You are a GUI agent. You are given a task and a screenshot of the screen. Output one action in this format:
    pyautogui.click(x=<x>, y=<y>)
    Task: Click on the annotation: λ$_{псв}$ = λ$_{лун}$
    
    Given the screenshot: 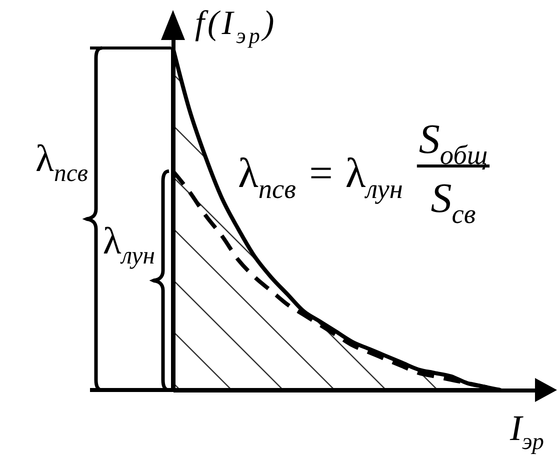 What is the action you would take?
    pyautogui.click(x=320, y=177)
    